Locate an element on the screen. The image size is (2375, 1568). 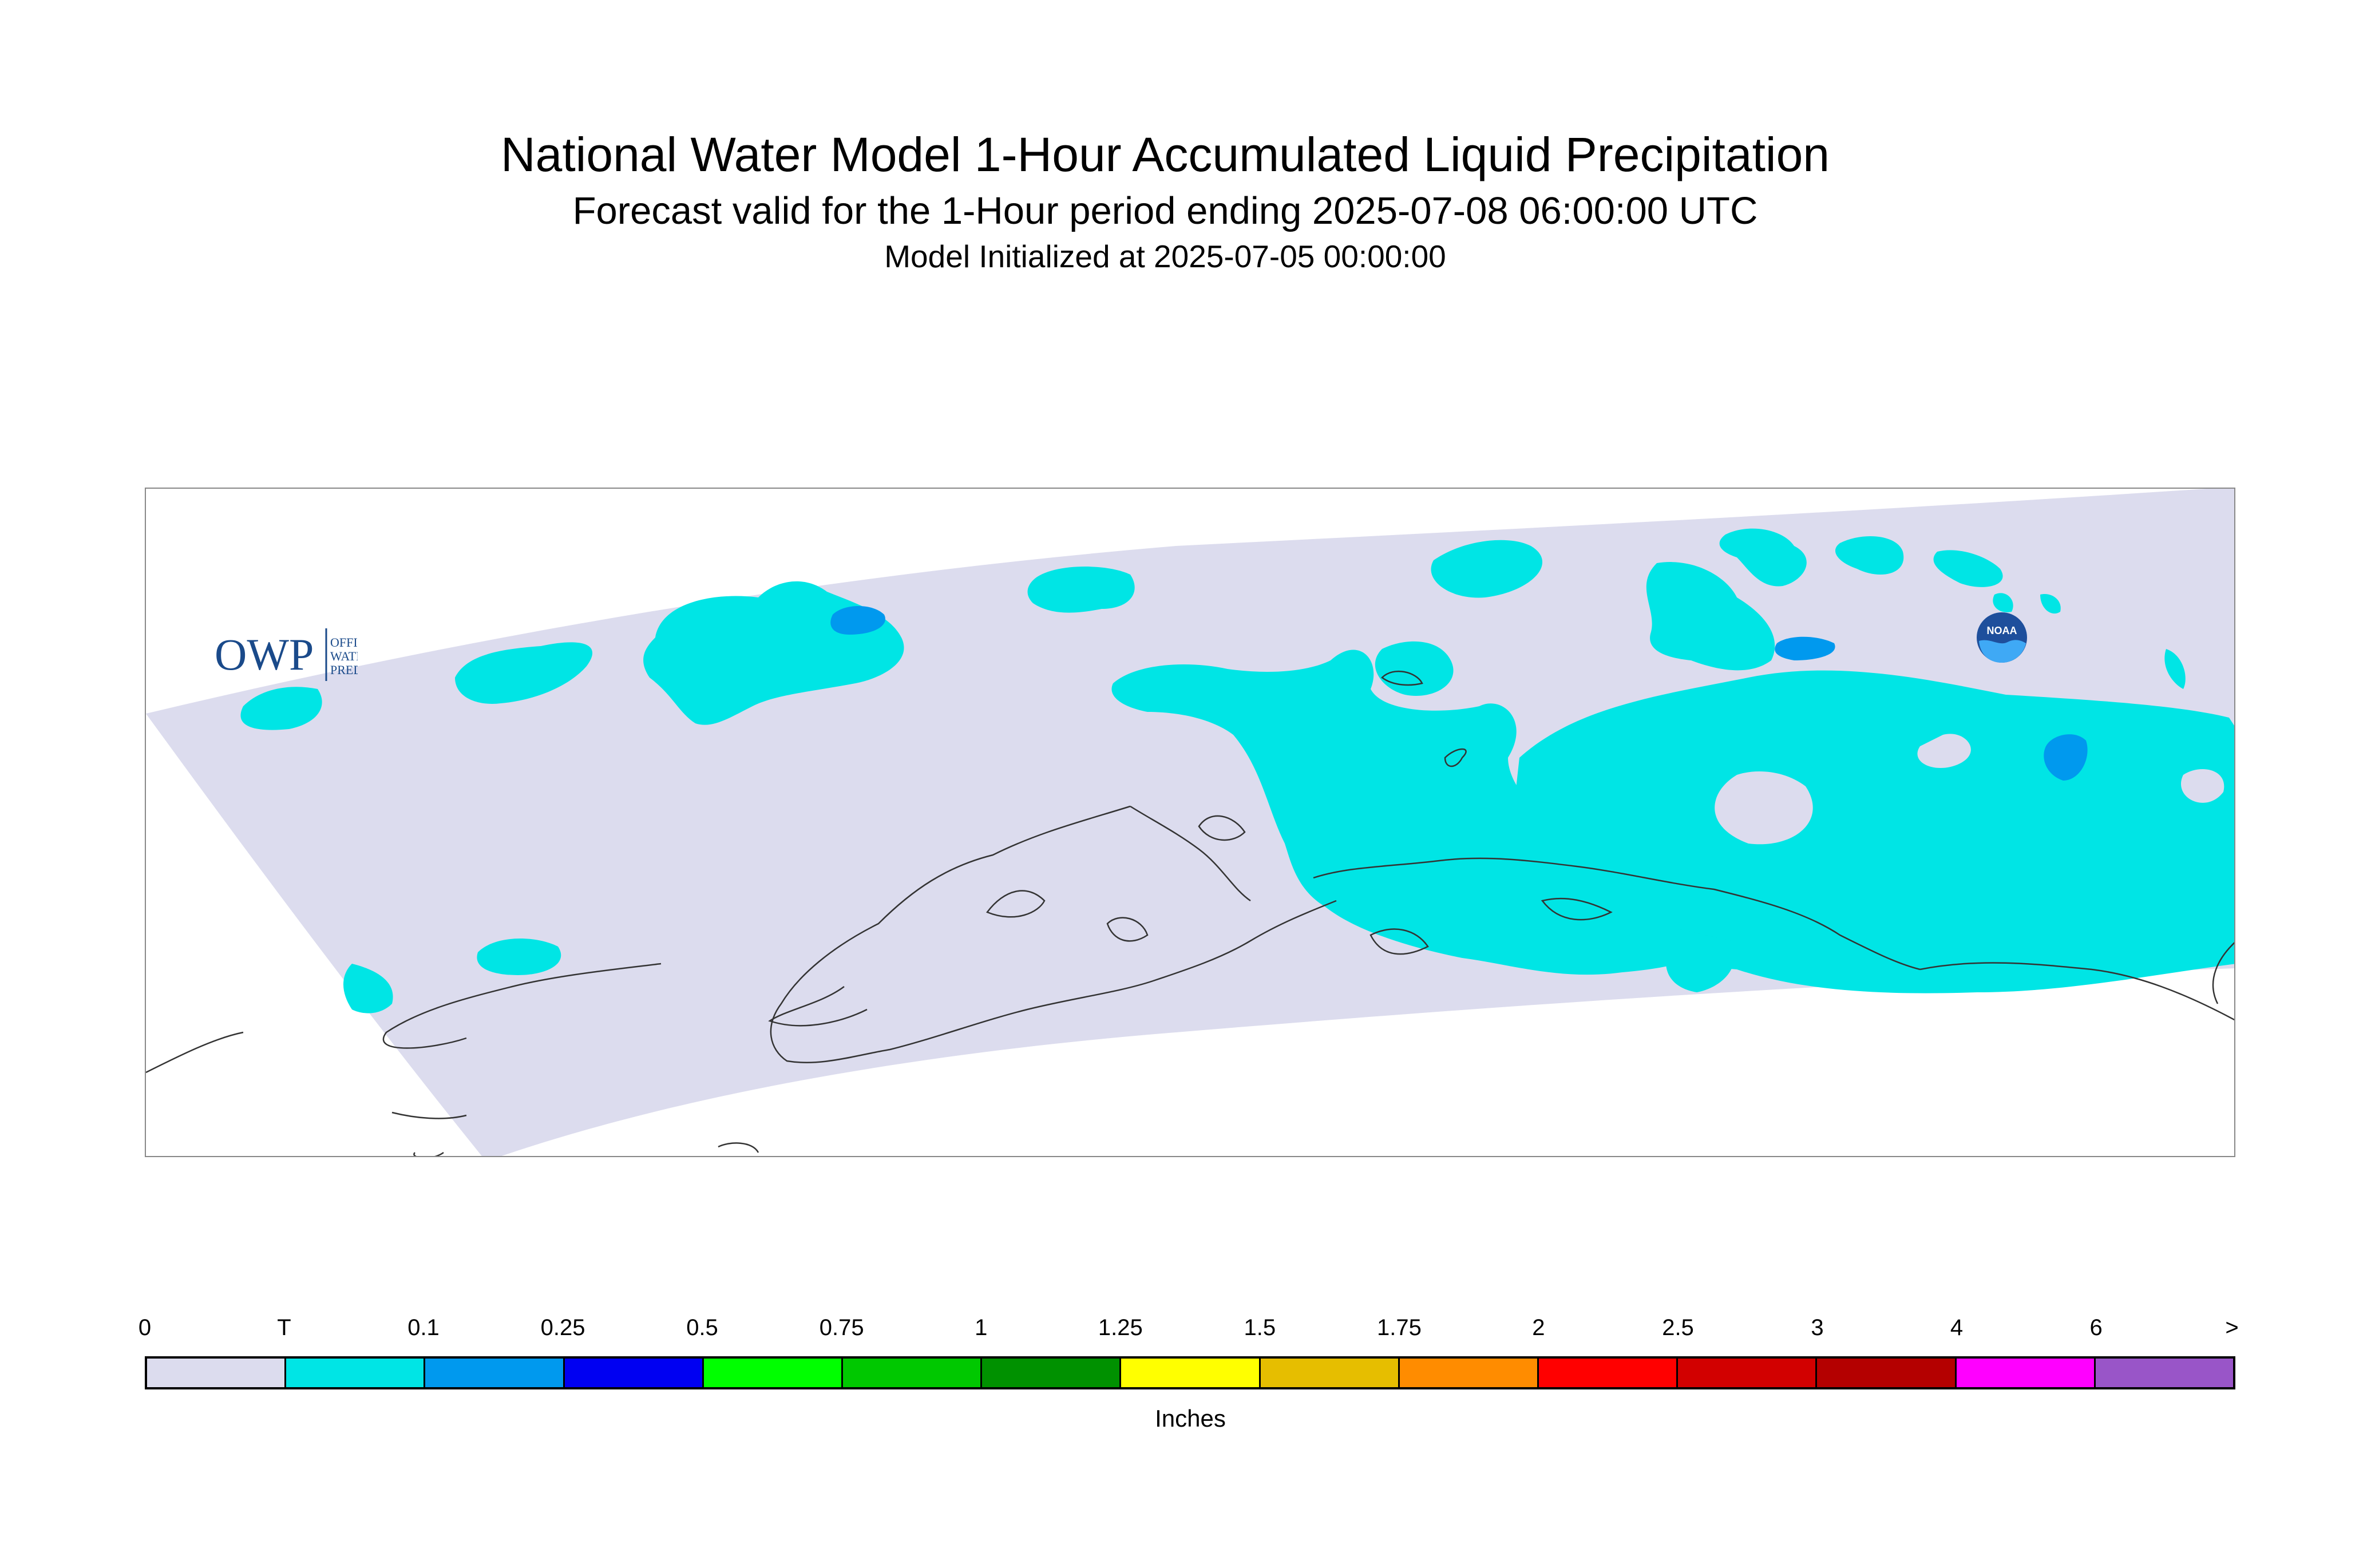
legend-tick-12: 3 is located at coordinates (1817, 1327).